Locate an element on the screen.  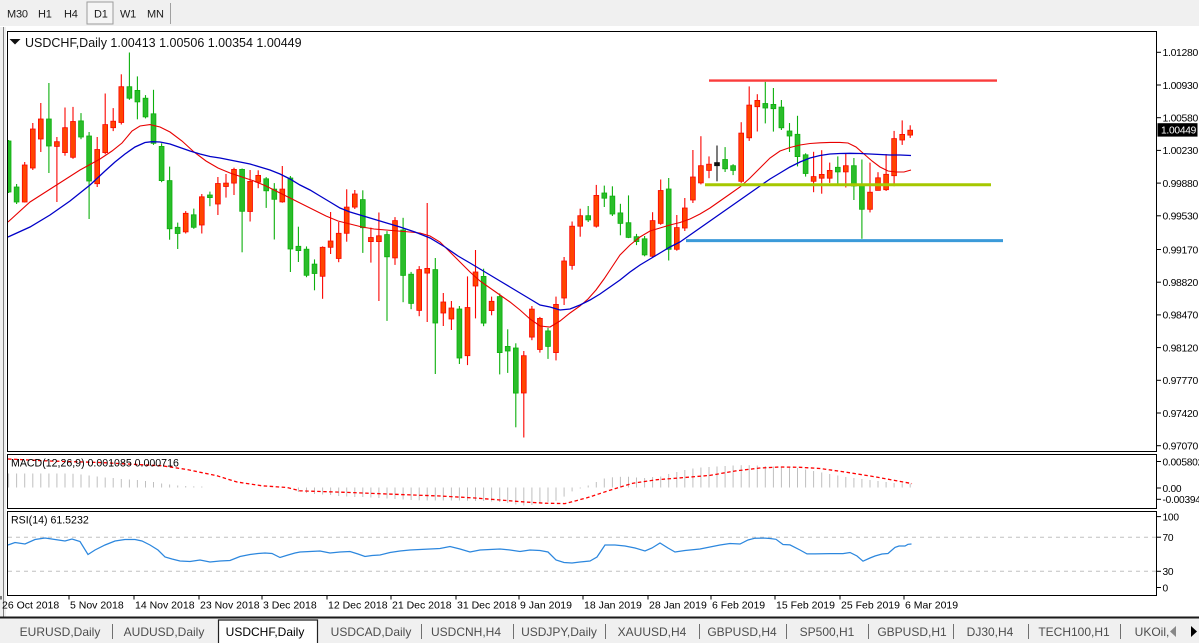
svg-text: 0.98470 is located at coordinates (1181, 316).